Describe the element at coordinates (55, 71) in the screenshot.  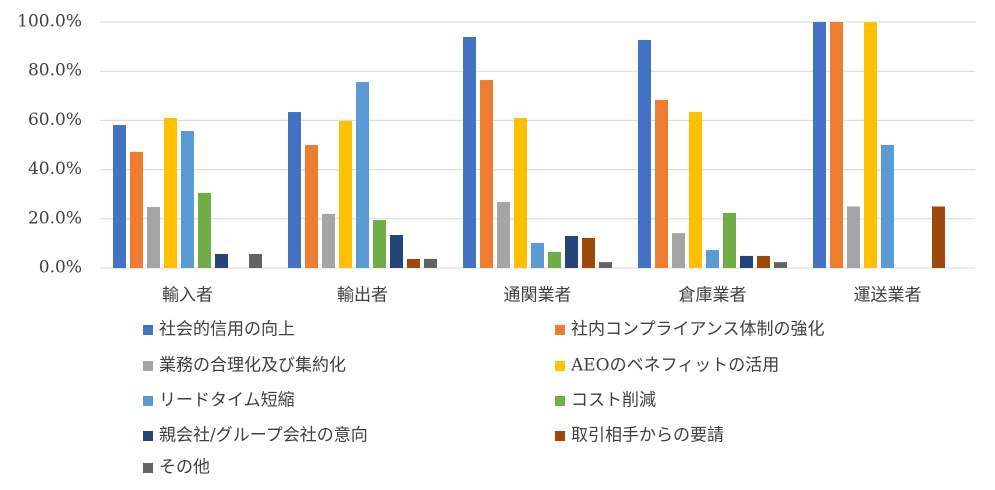
I see `y-tick-label: 80.0%` at that location.